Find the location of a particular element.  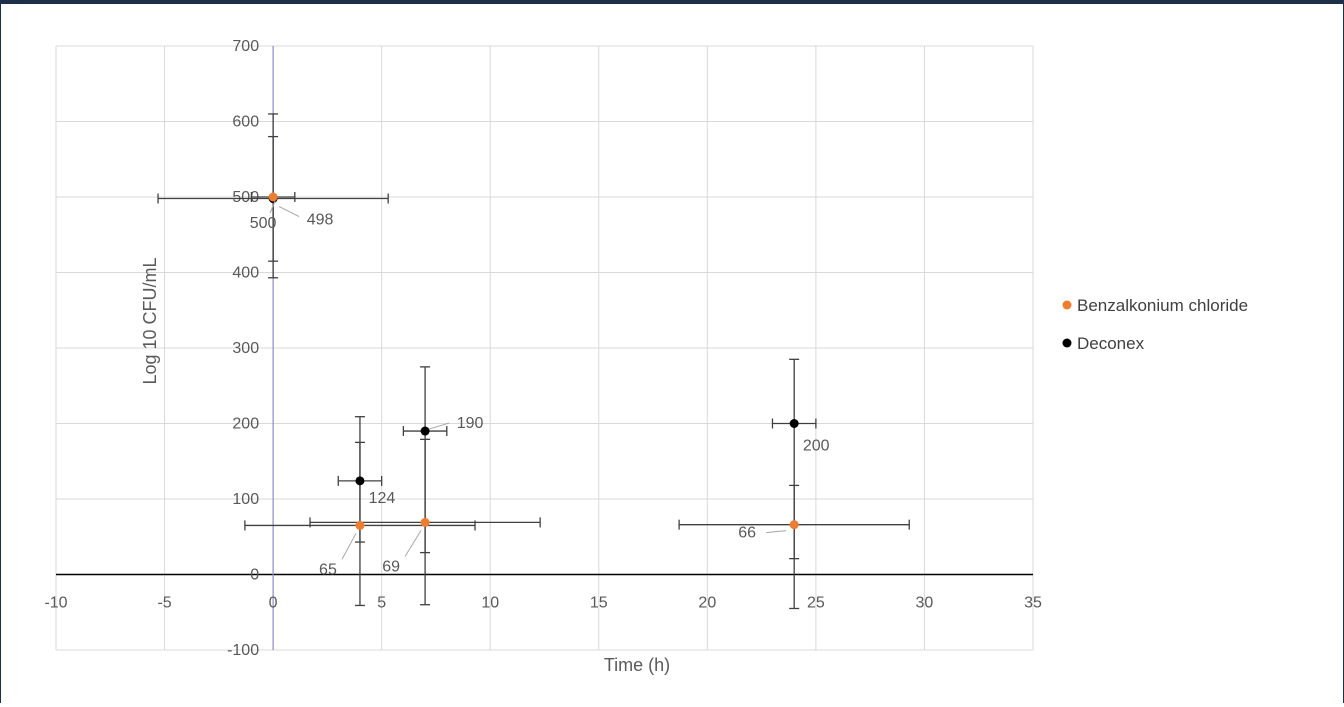

x-tick-label: 10 is located at coordinates (490, 603).